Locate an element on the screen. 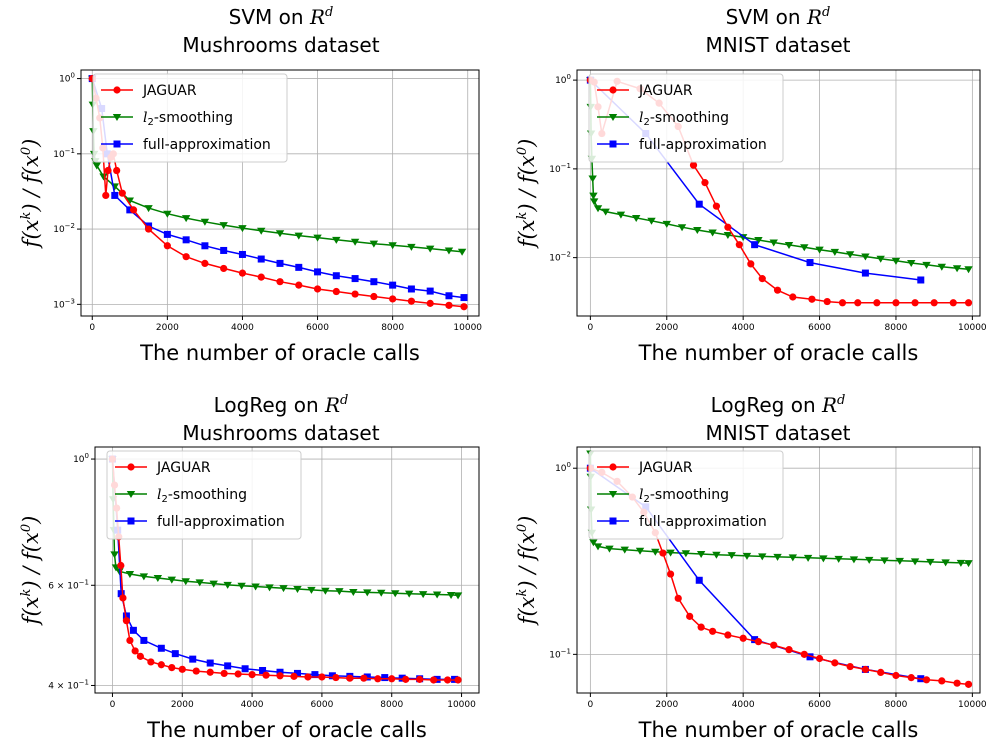 This screenshot has height=746, width=986. y-axis-label: f(xk) / f(x0) is located at coordinates (31, 194).